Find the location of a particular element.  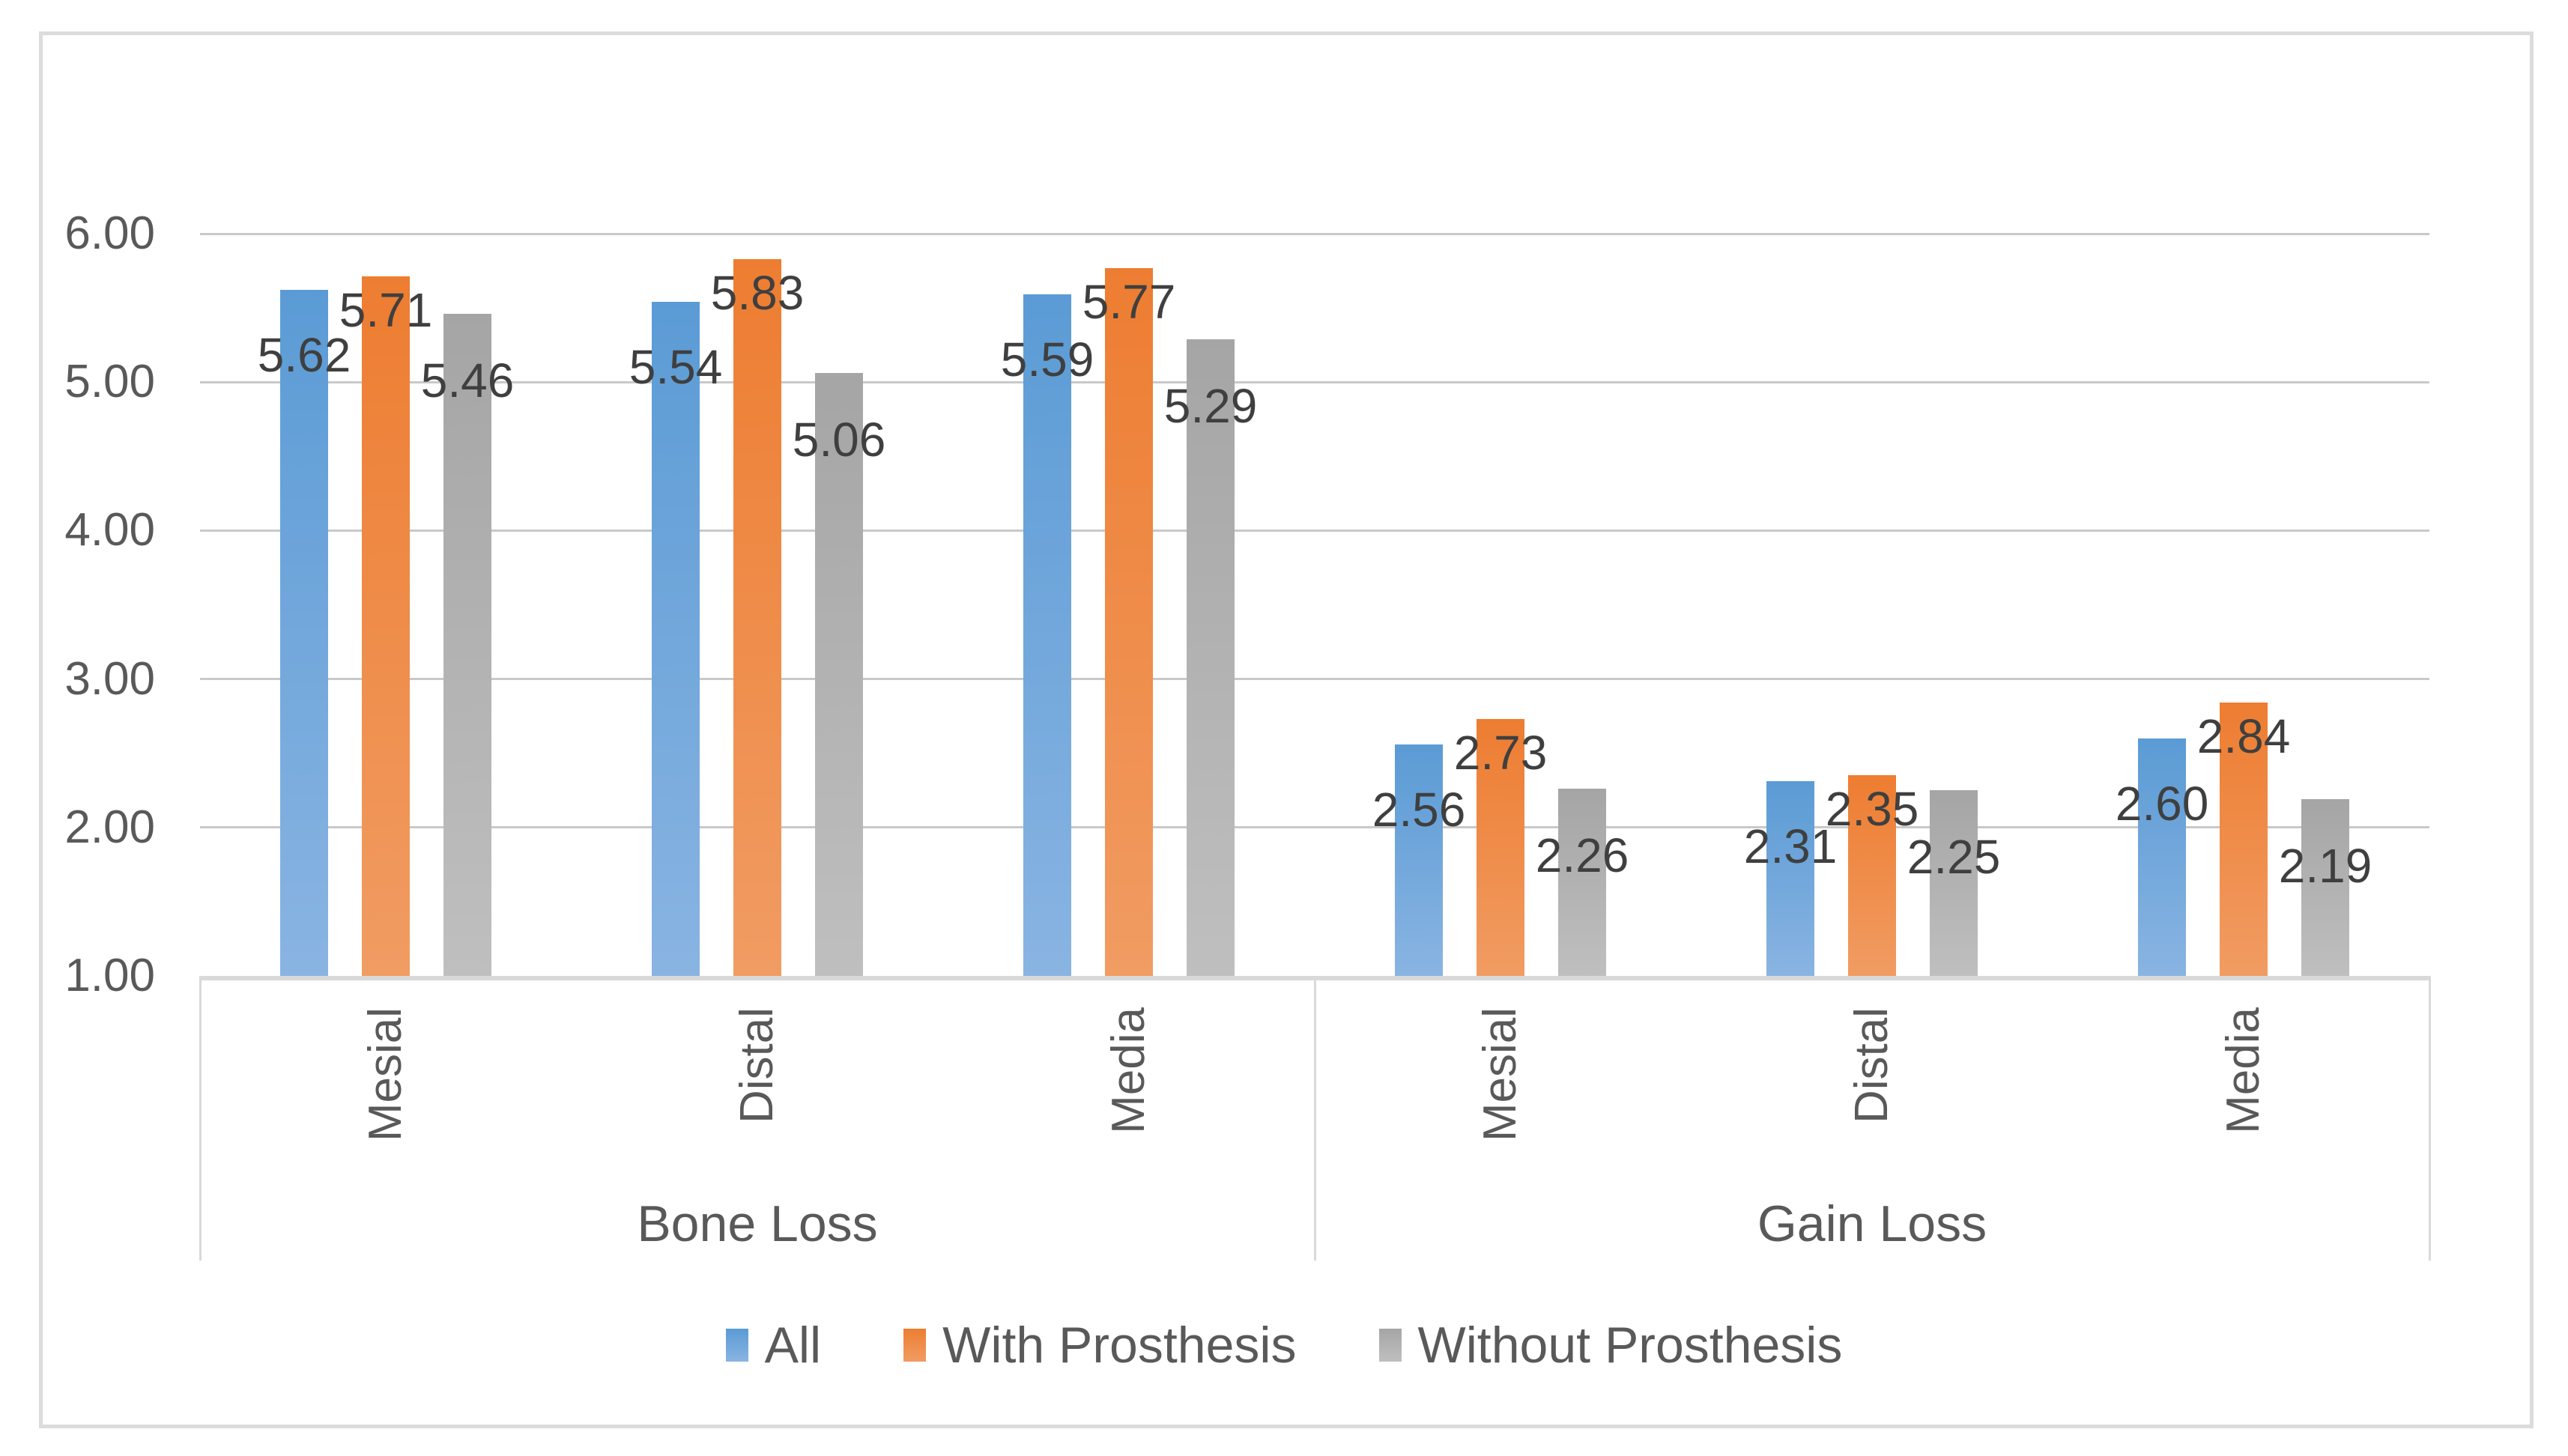

y-axis-tick-label: 2.00 is located at coordinates (110, 827).